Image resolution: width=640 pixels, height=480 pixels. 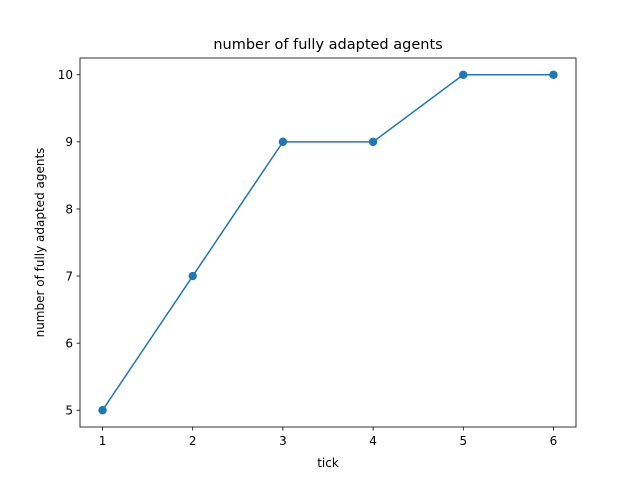 I want to click on x-tick-label: 6, so click(x=554, y=441).